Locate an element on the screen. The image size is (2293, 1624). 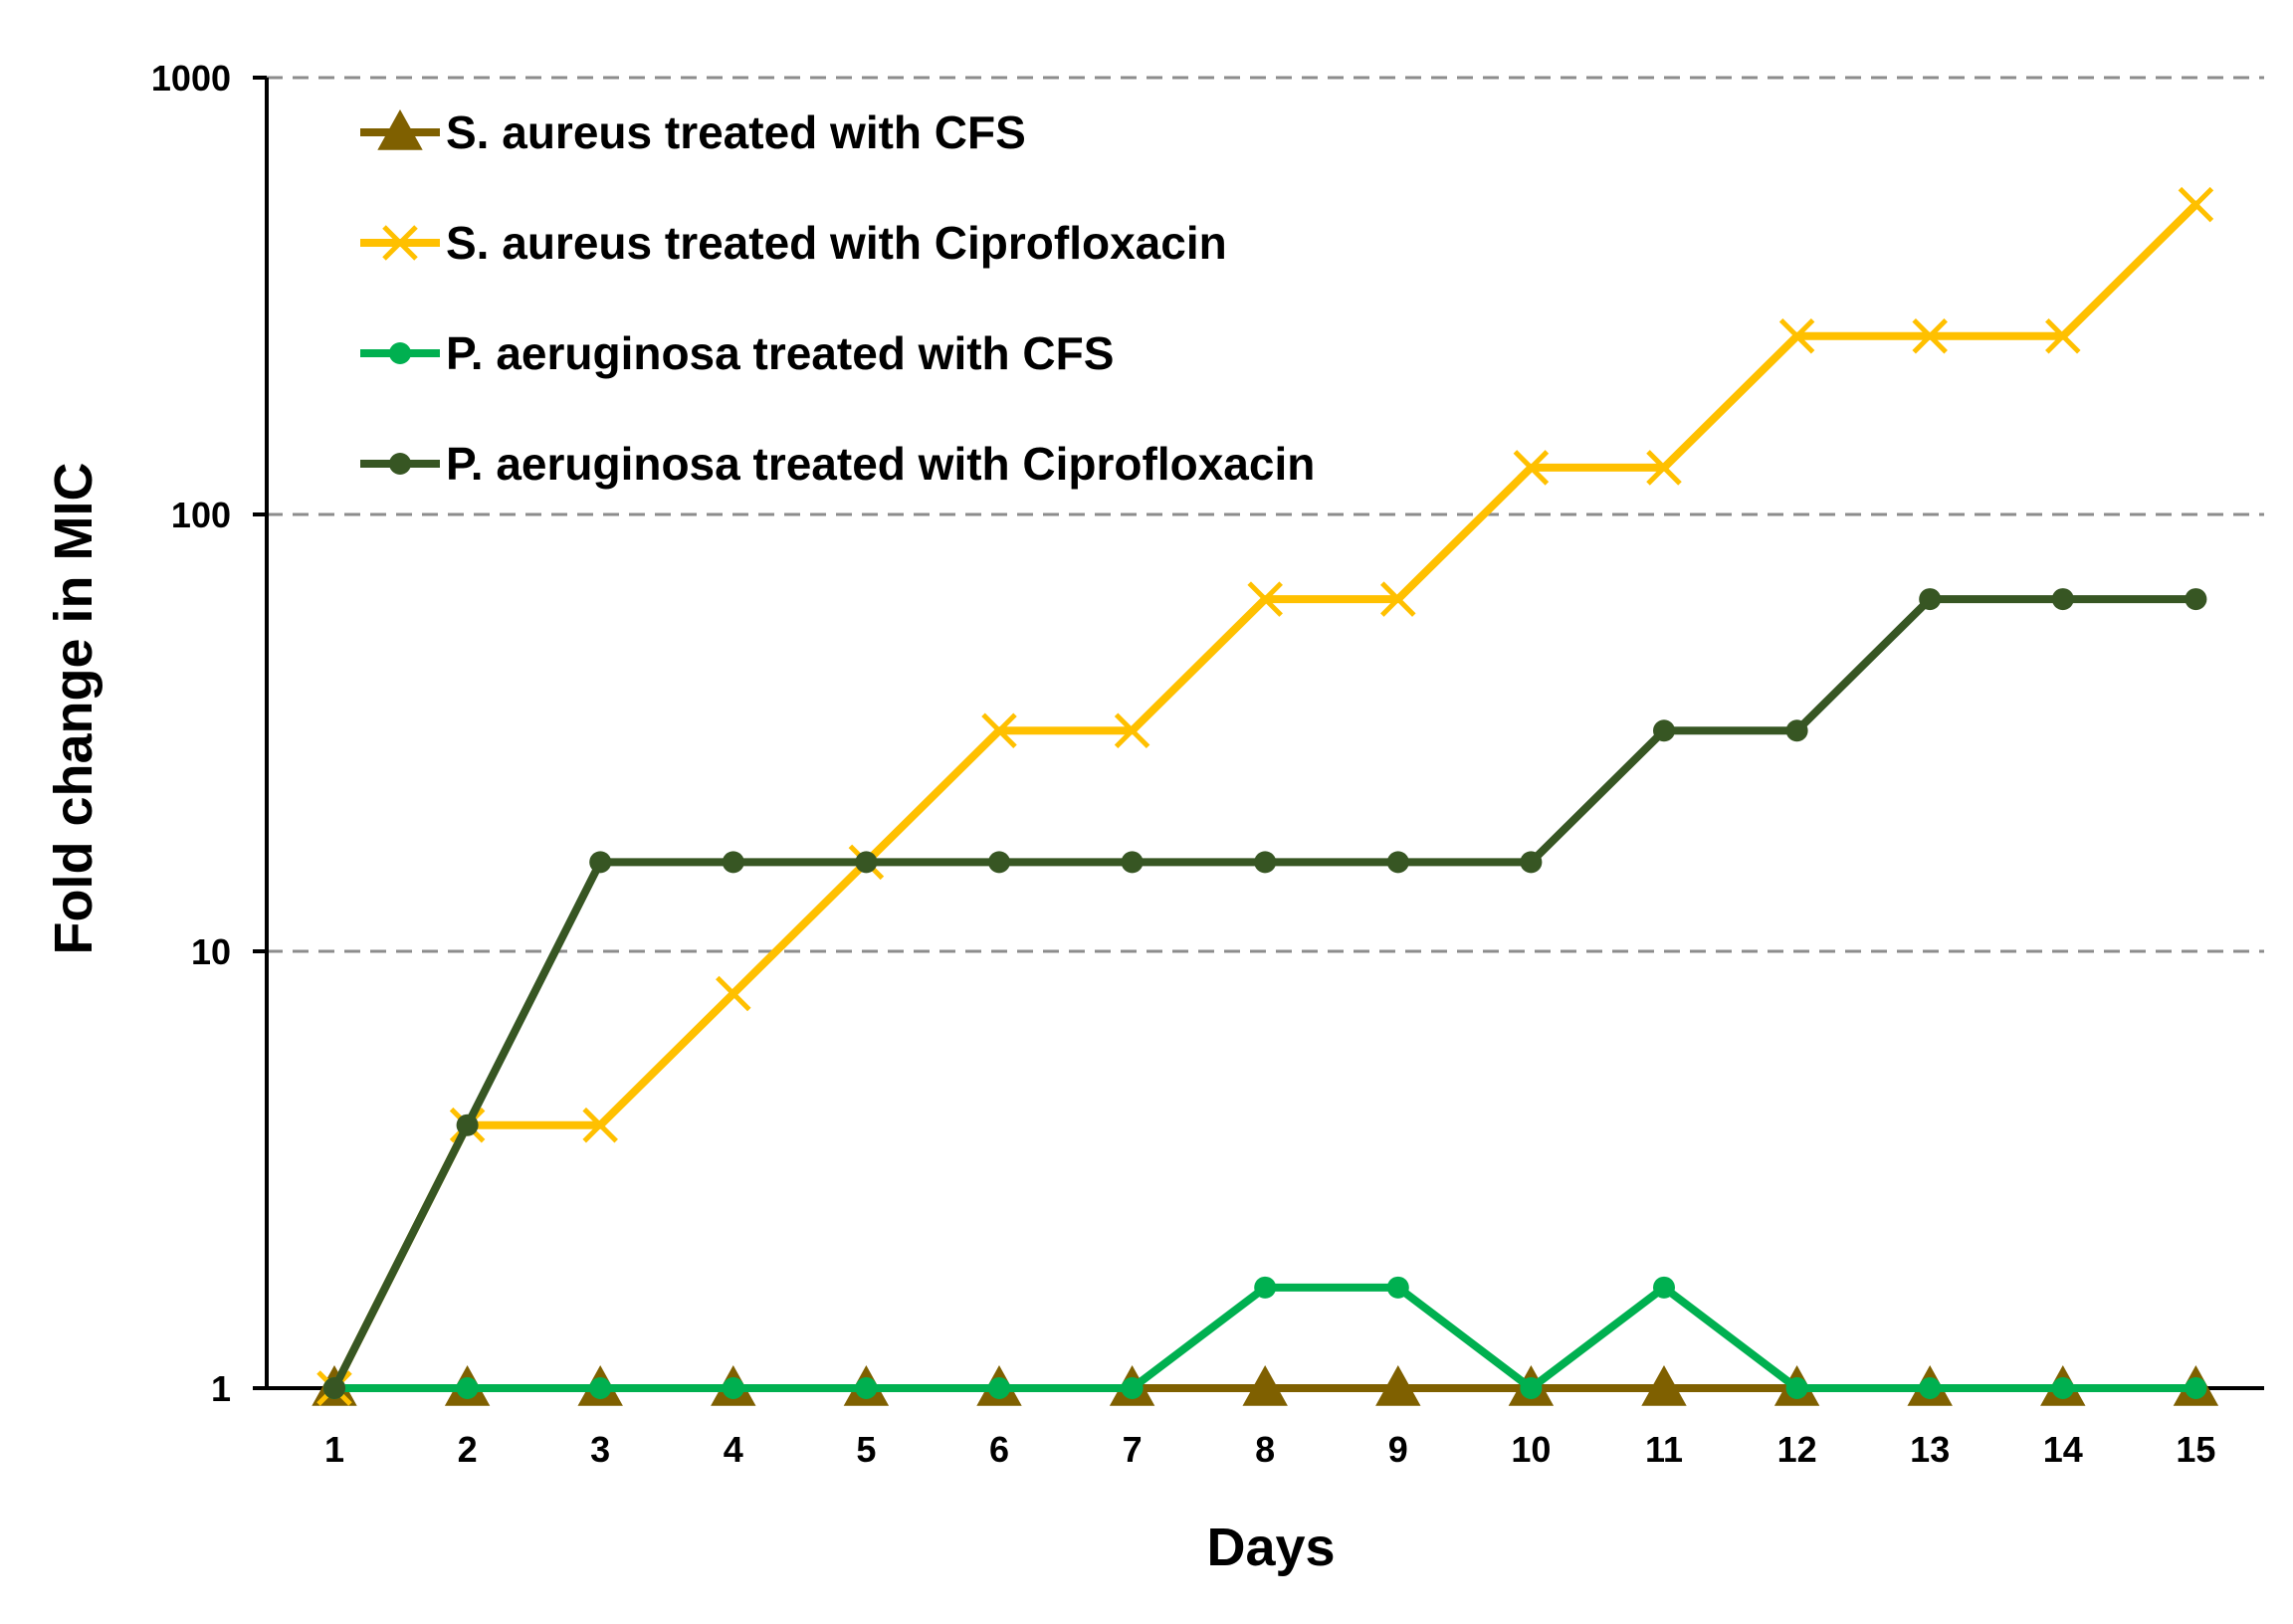
y-tick-label: 1 is located at coordinates (221, 1389).